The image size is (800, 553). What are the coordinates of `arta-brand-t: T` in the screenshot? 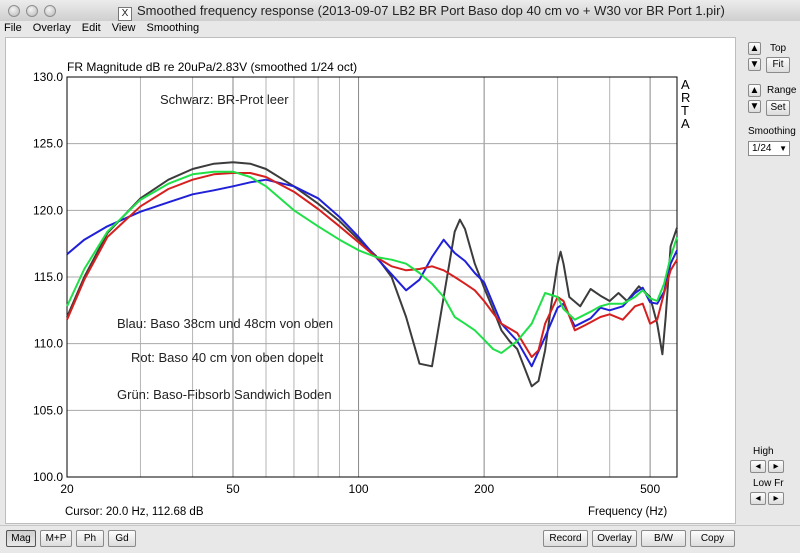 It's located at (685, 110).